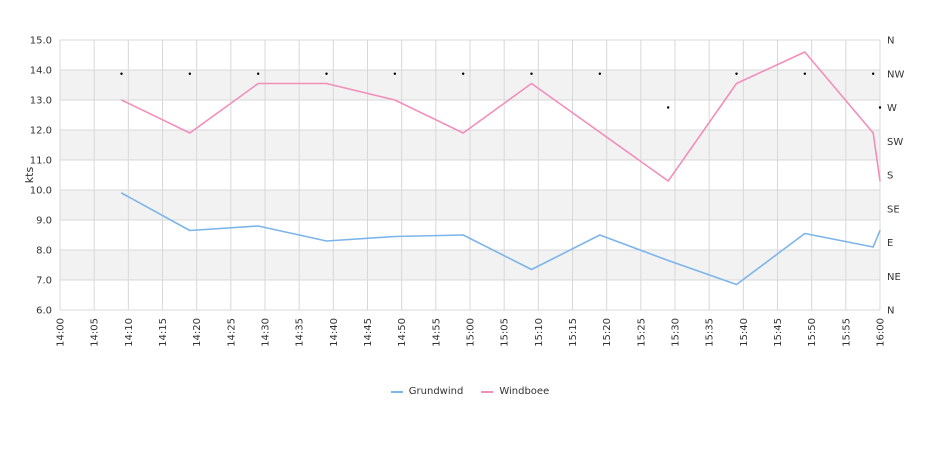 Image resolution: width=940 pixels, height=450 pixels. What do you see at coordinates (44, 251) in the screenshot?
I see `y-tick-label: 8.0` at bounding box center [44, 251].